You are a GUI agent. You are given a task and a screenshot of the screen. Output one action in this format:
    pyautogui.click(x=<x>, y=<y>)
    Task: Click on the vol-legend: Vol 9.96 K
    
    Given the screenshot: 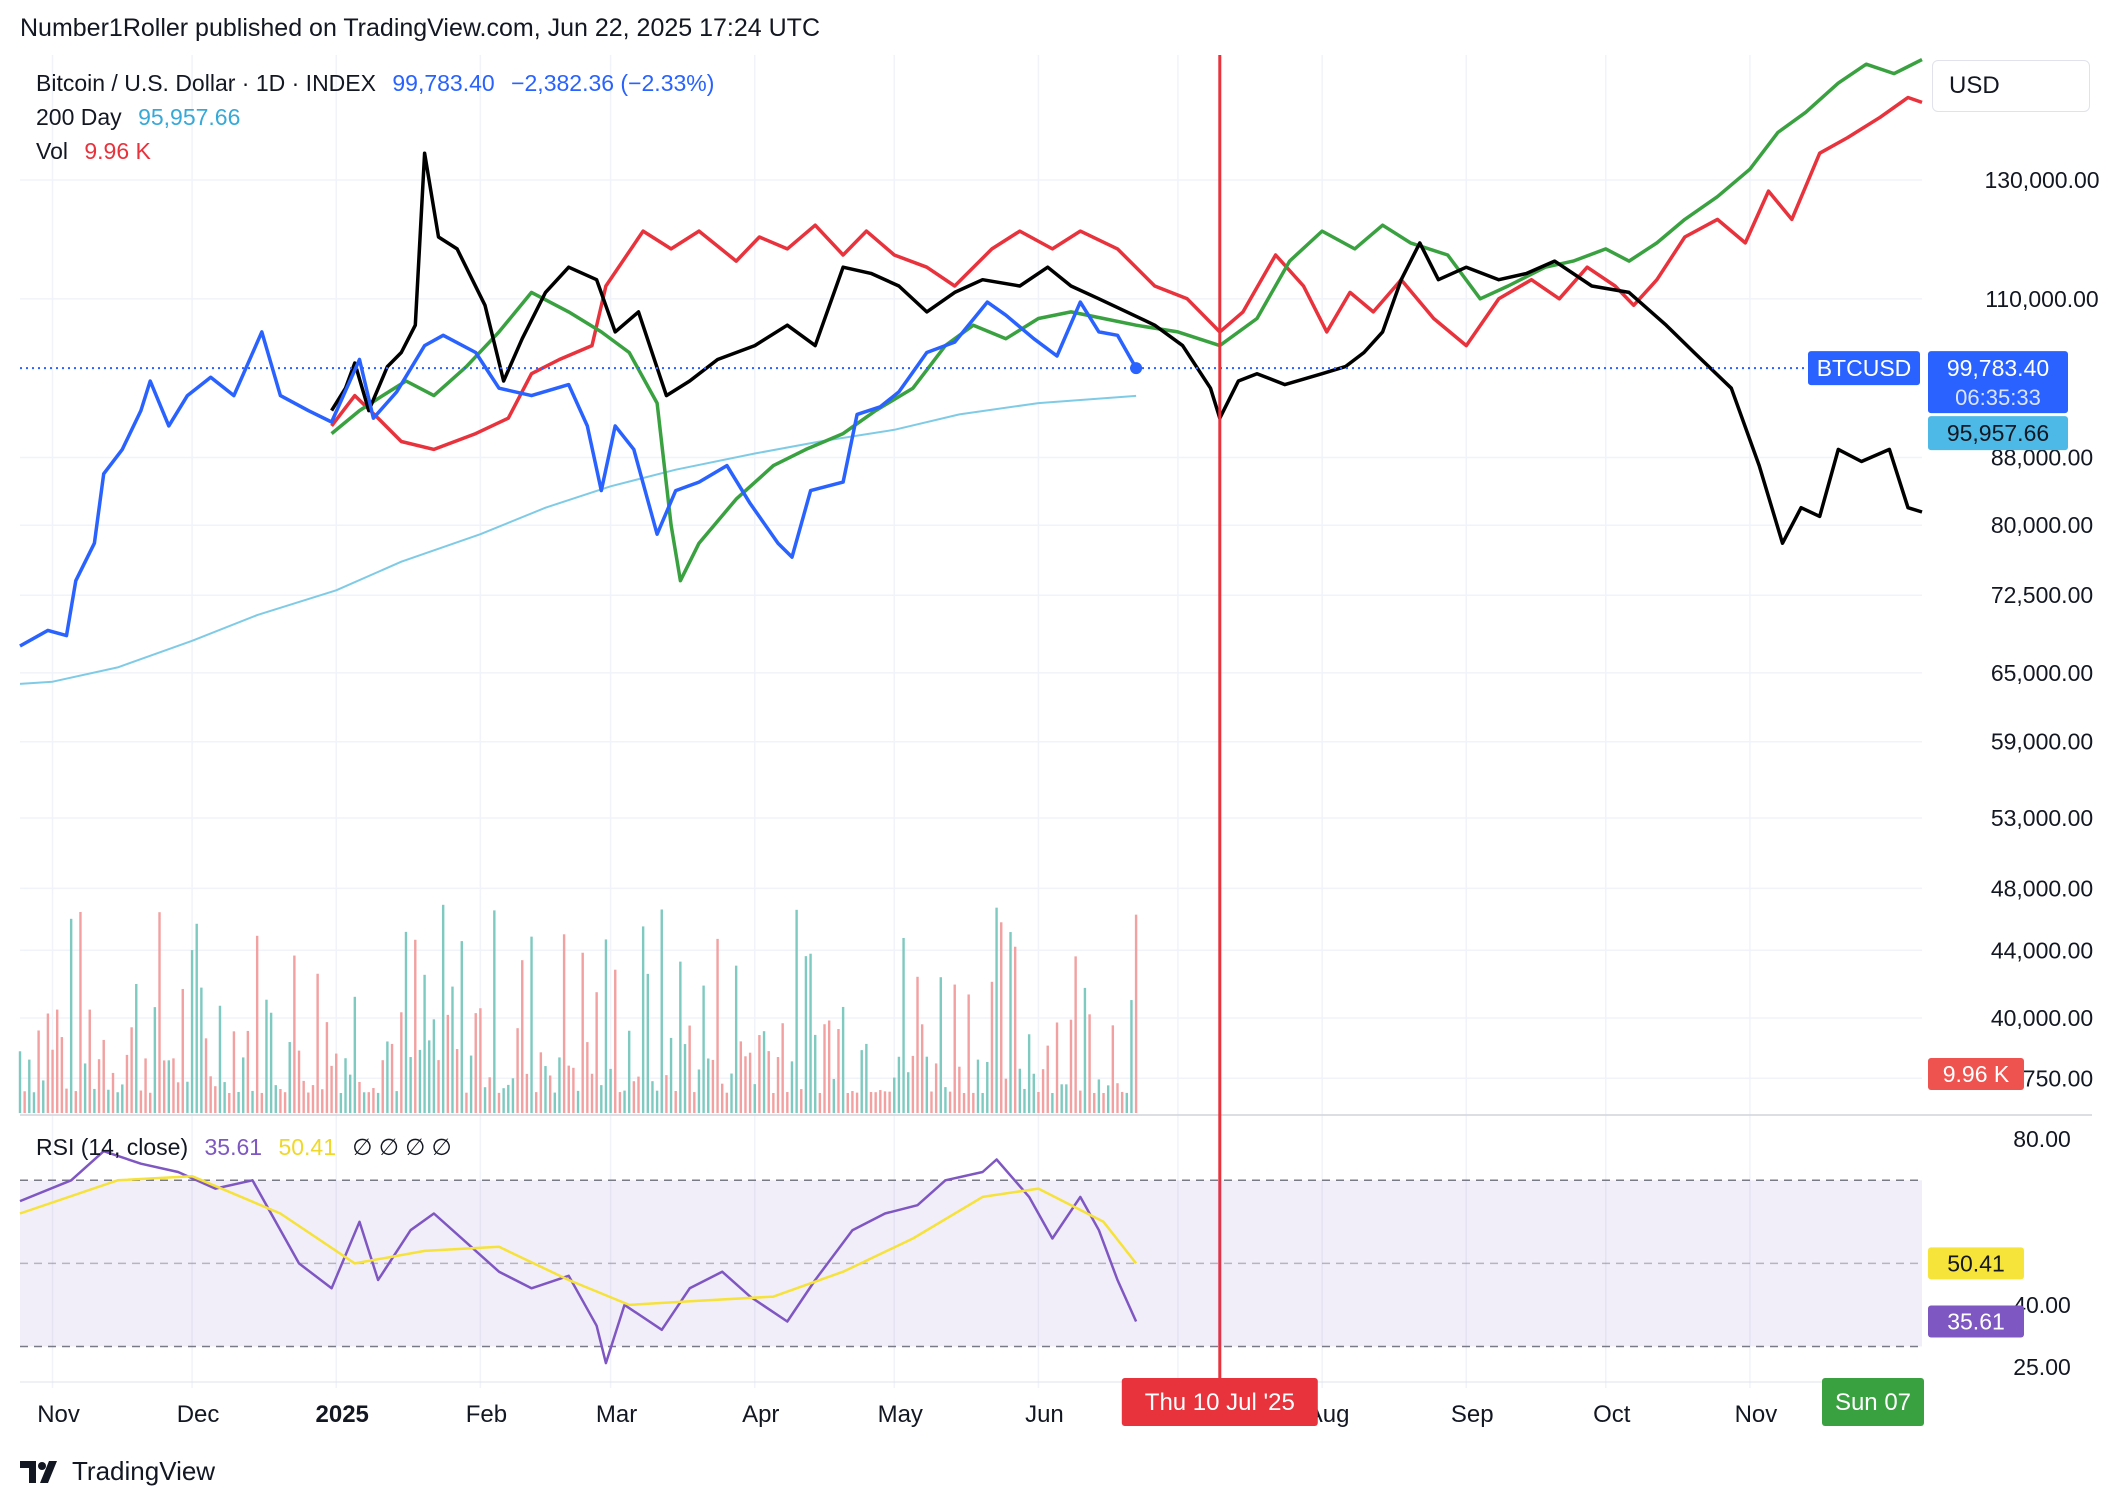 What is the action you would take?
    pyautogui.click(x=98, y=151)
    